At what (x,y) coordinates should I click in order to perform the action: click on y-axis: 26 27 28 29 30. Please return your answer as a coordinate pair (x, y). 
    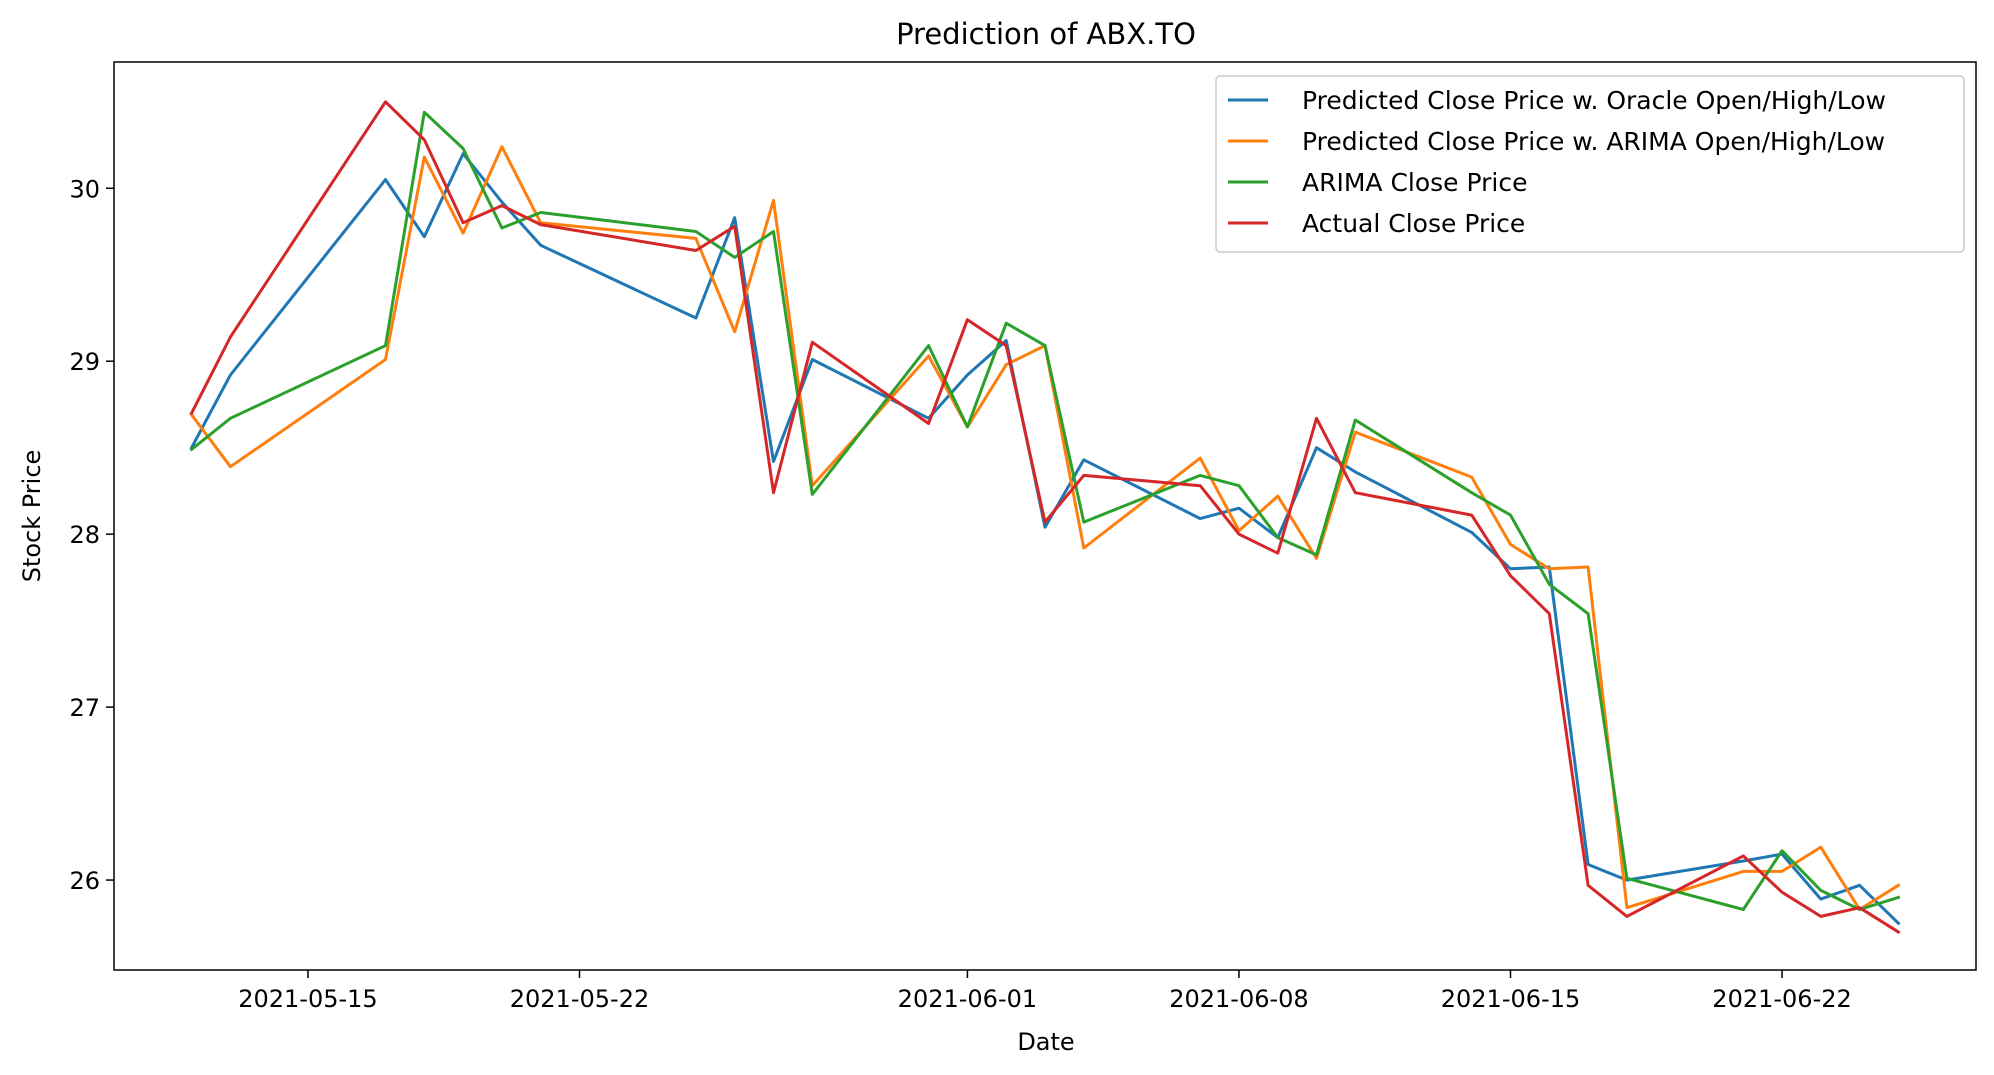
    Looking at the image, I should click on (91, 535).